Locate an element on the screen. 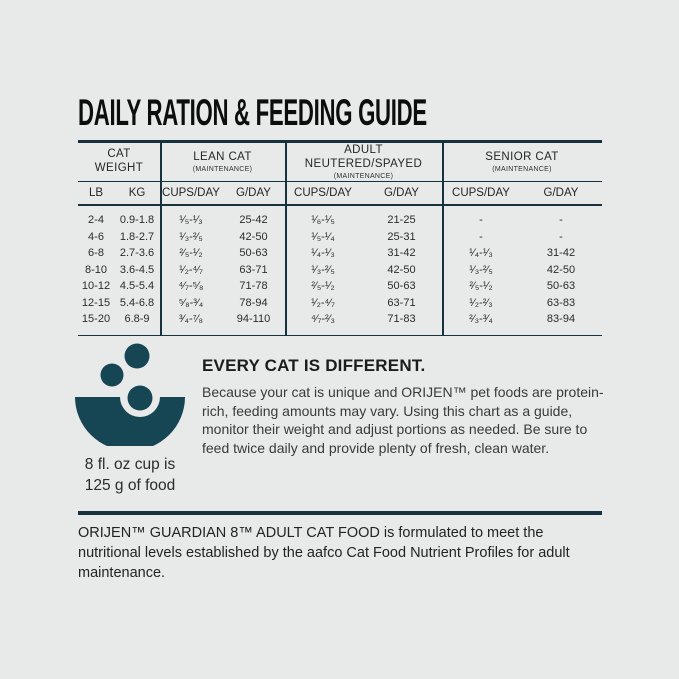 The height and width of the screenshot is (679, 679). cup-measure-note: 8 fl. oz cup is 125 g of food is located at coordinates (130, 476).